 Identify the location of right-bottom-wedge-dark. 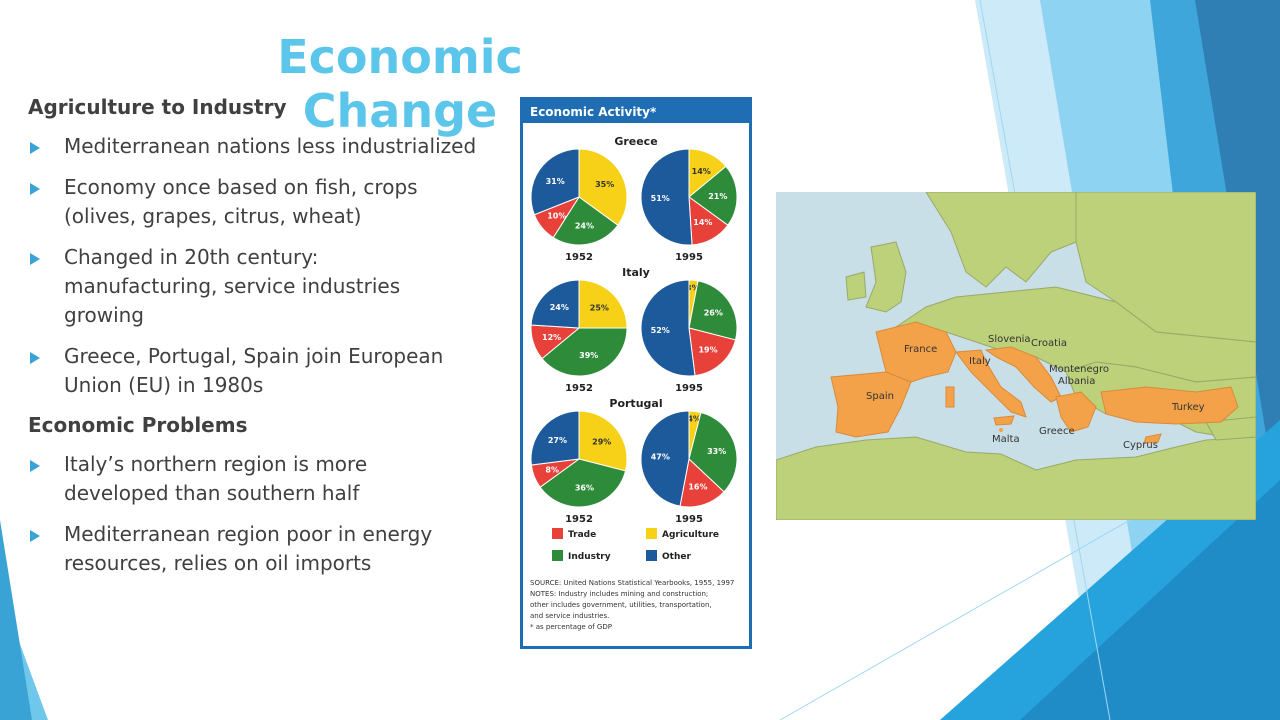
(1150, 600).